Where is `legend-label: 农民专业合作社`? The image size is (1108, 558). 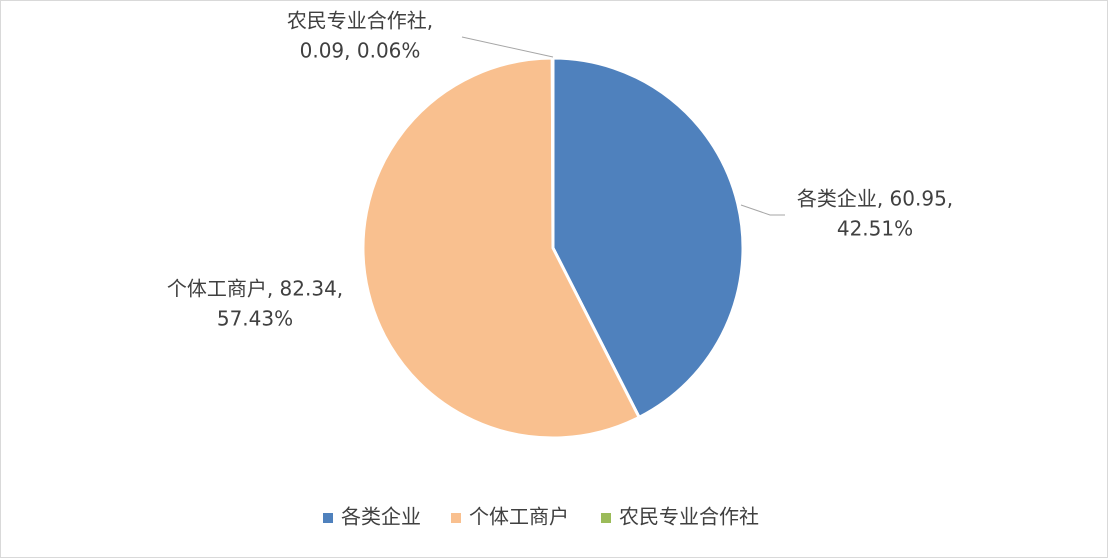
legend-label: 农民专业合作社 is located at coordinates (689, 517).